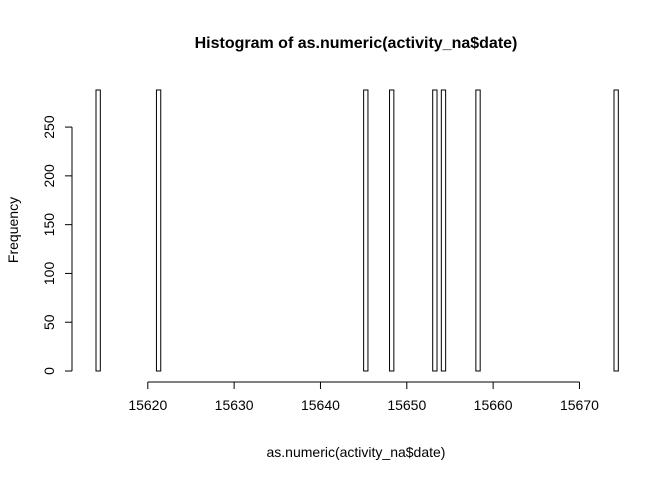 The image size is (672, 480). I want to click on y-tick-label: 150, so click(49, 225).